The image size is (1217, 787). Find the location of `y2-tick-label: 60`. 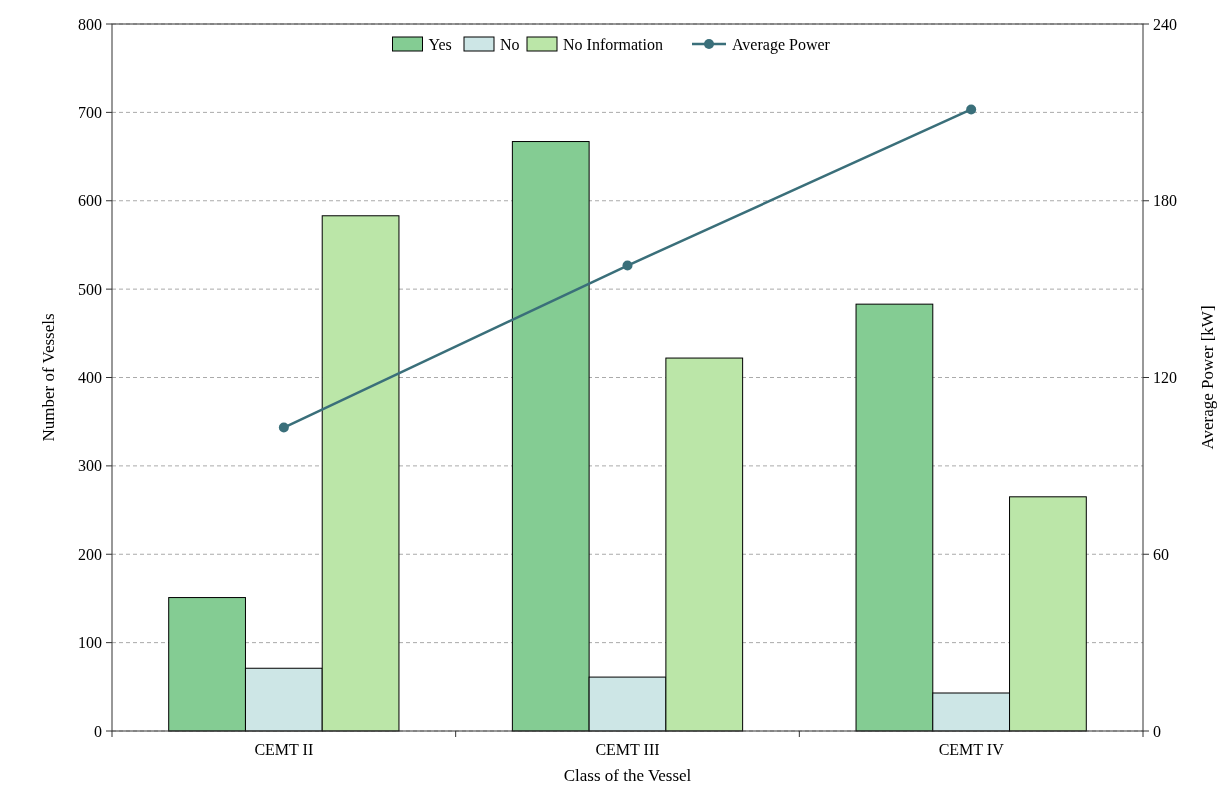

y2-tick-label: 60 is located at coordinates (1161, 554).